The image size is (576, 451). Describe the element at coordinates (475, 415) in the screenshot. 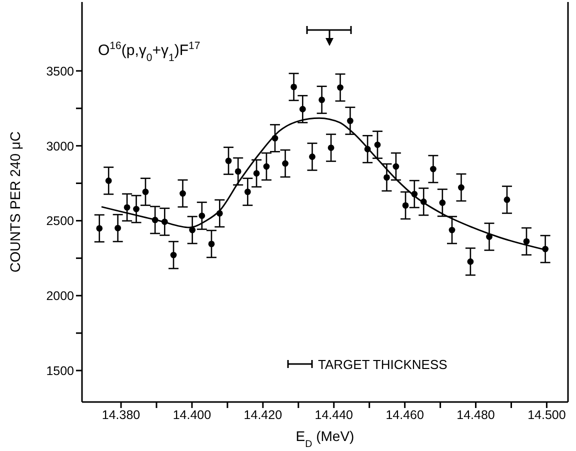

I see `x-tick-label: 14.480` at that location.